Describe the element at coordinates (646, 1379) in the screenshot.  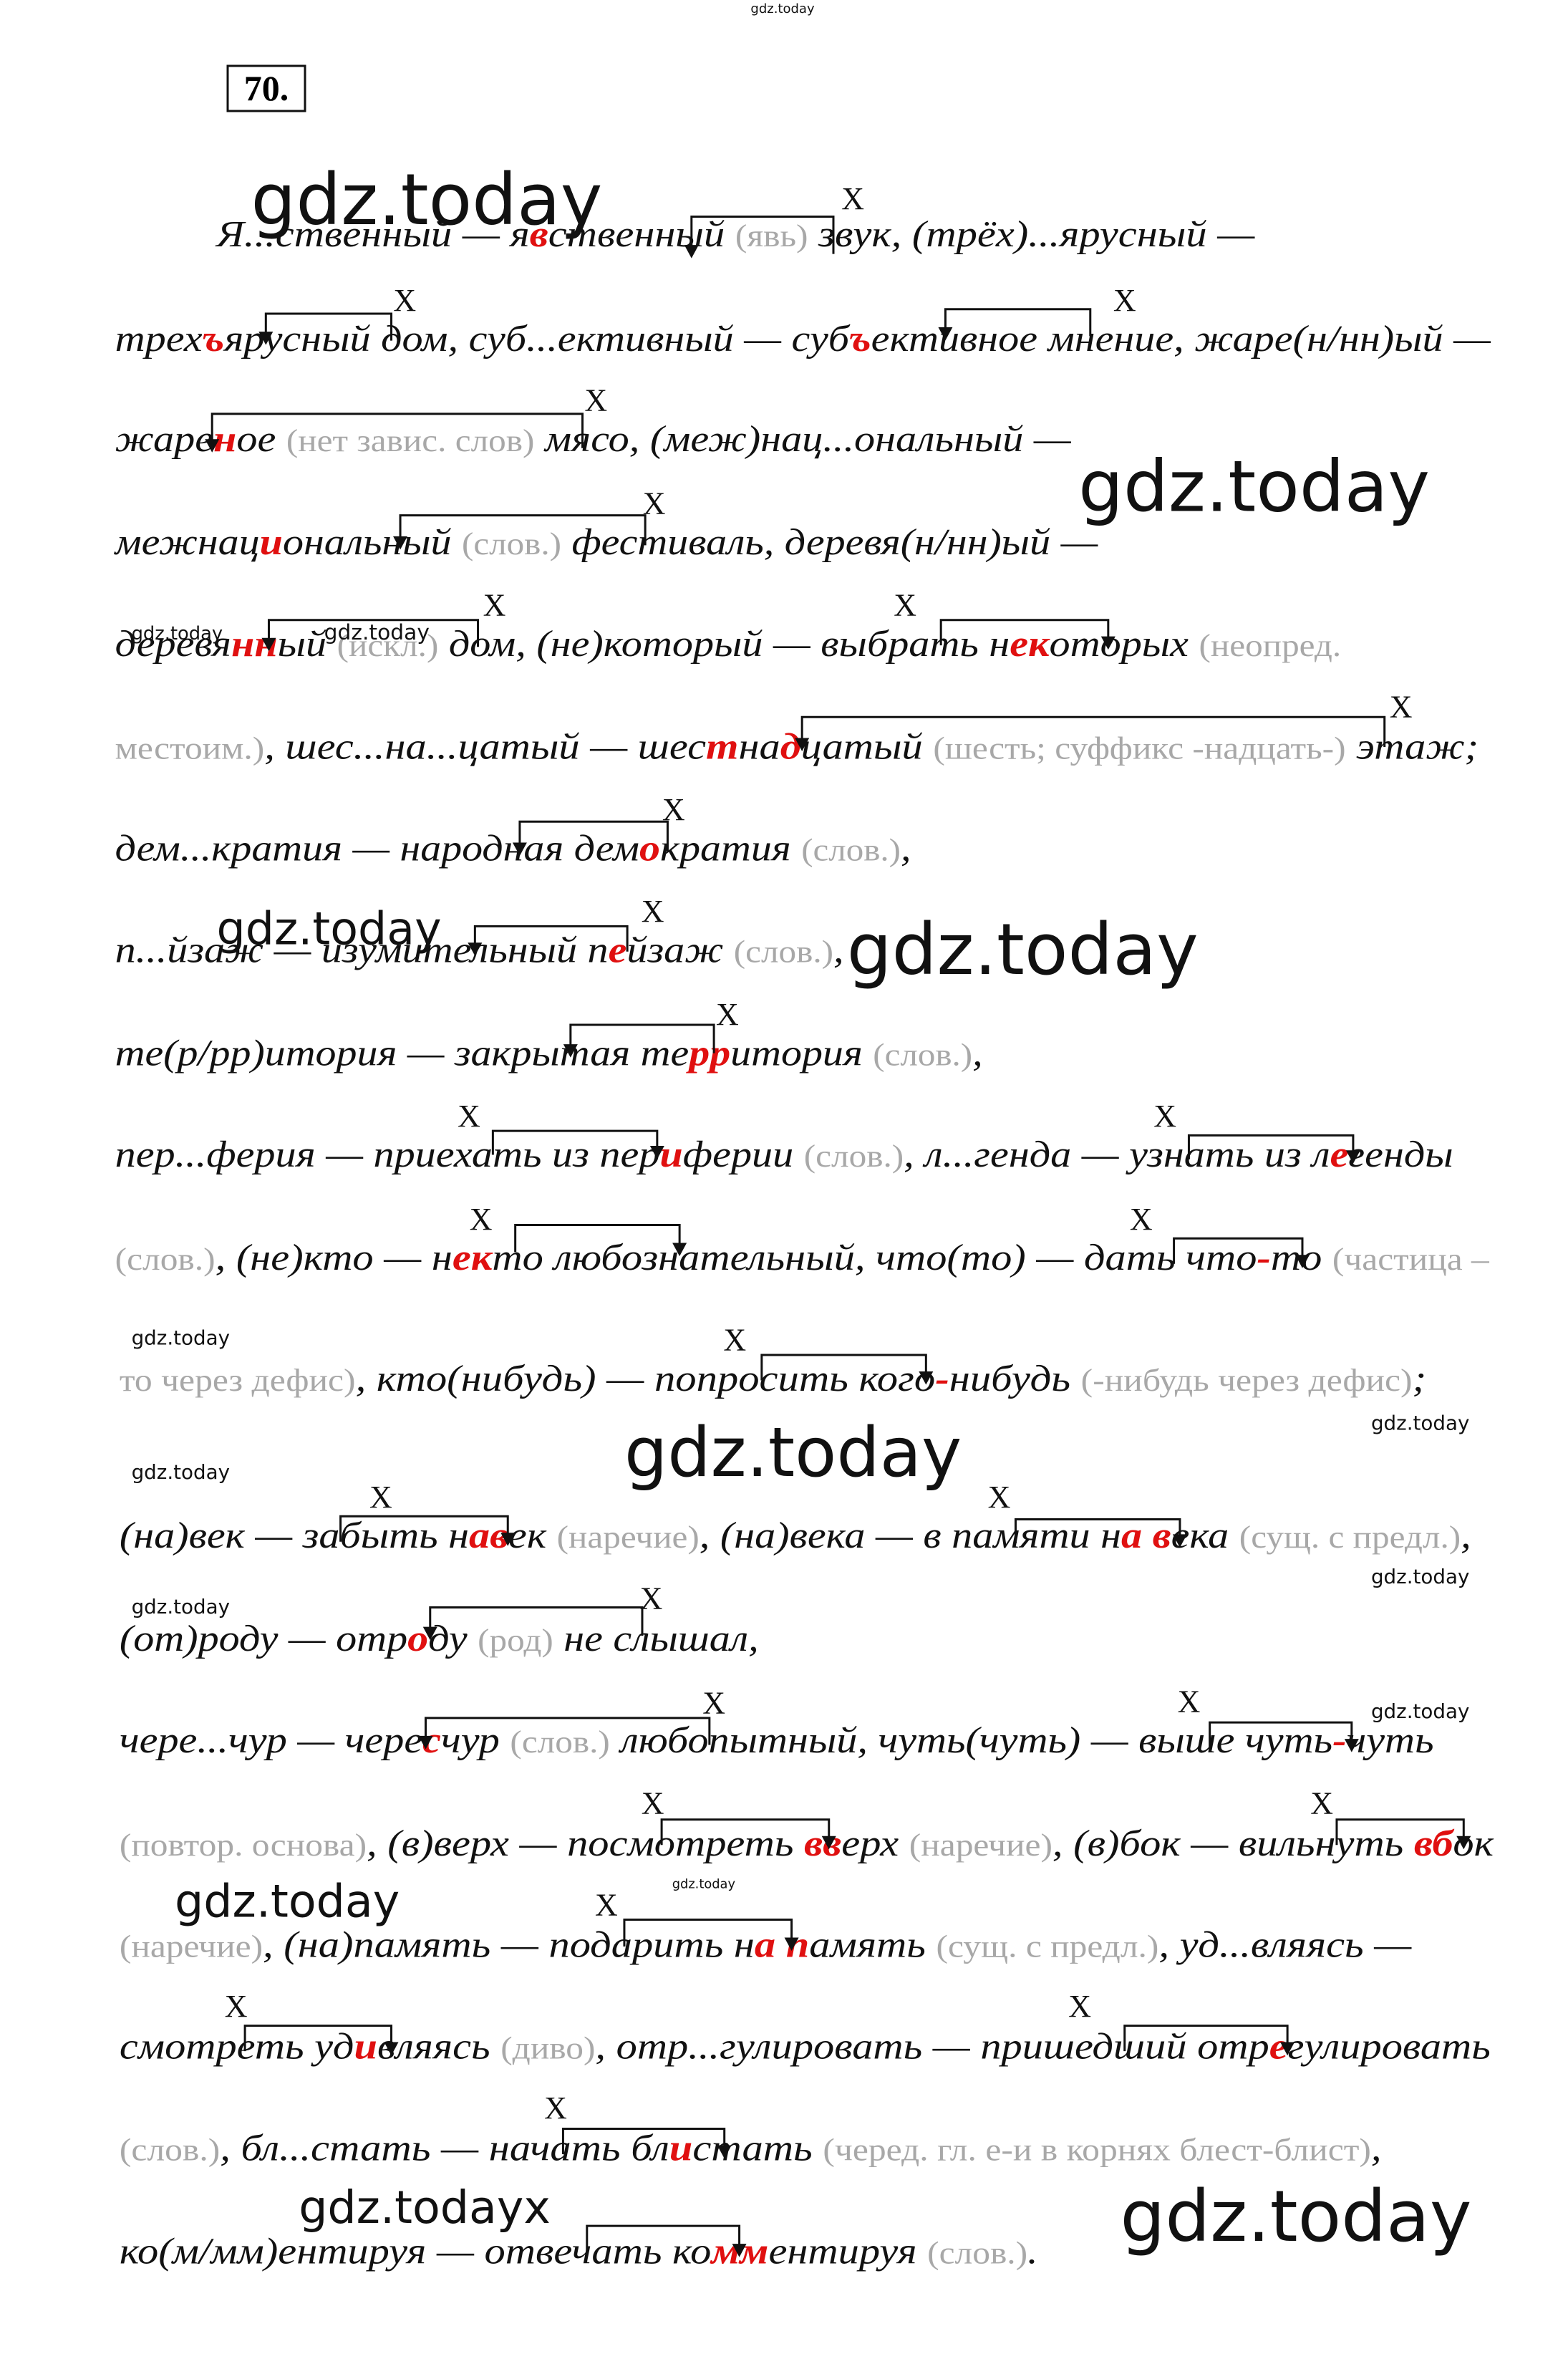
I see `segment: , кто(нибудь) — попросить кого` at that location.